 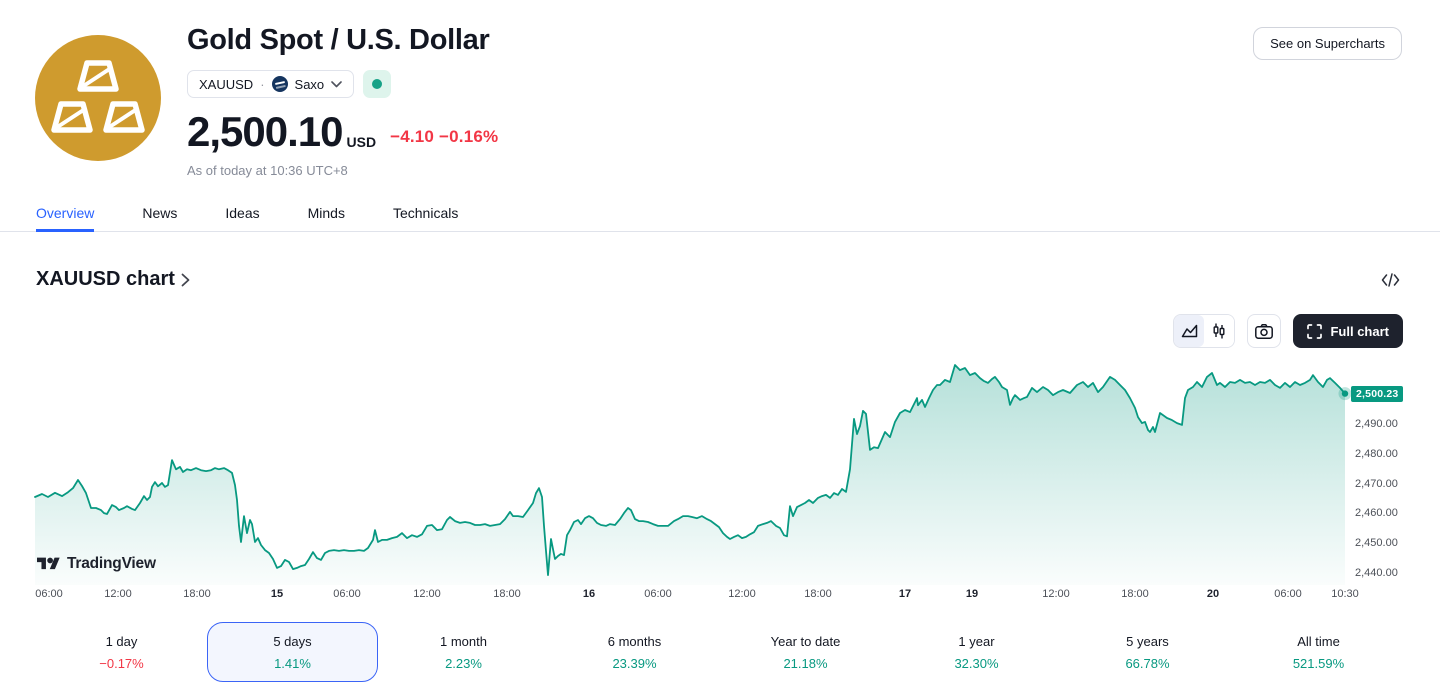 I want to click on range-button-all-time: All time 521.59%, so click(x=1318, y=652).